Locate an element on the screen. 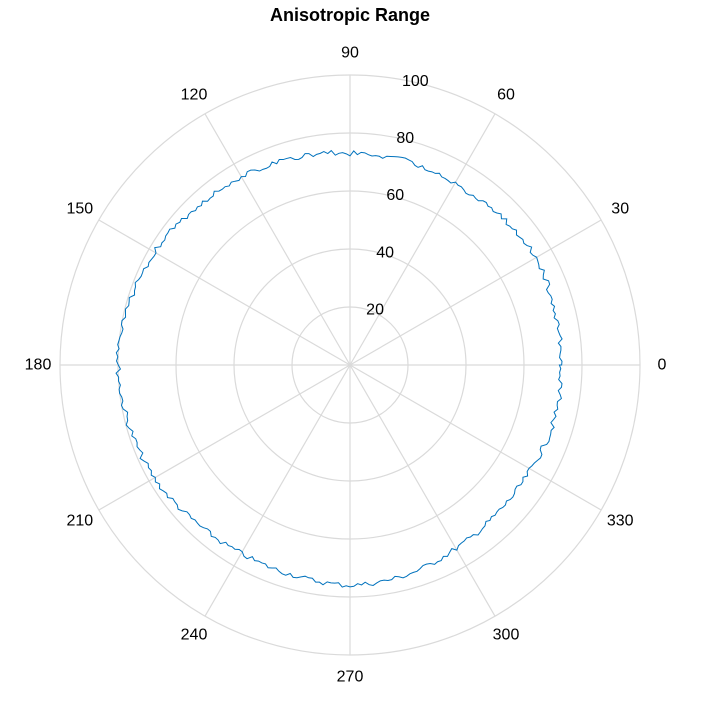 This screenshot has height=702, width=703. theta-tick-330: 330 is located at coordinates (620, 521).